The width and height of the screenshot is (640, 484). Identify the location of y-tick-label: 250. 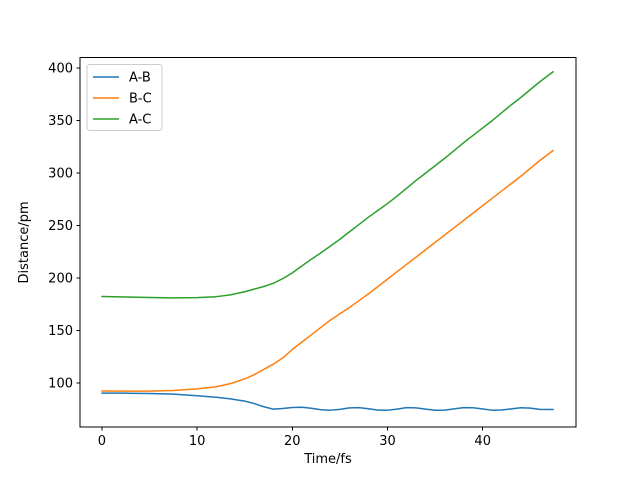
(60, 226).